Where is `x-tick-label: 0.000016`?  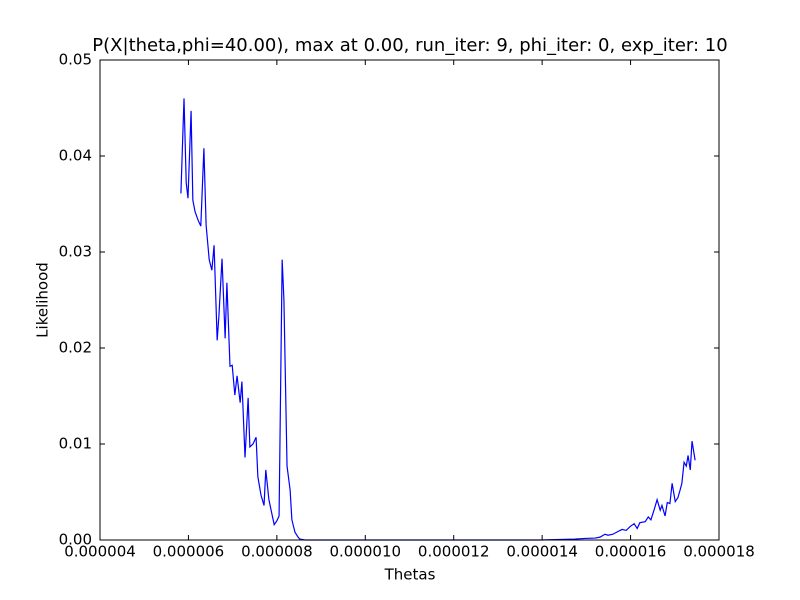
x-tick-label: 0.000016 is located at coordinates (631, 552).